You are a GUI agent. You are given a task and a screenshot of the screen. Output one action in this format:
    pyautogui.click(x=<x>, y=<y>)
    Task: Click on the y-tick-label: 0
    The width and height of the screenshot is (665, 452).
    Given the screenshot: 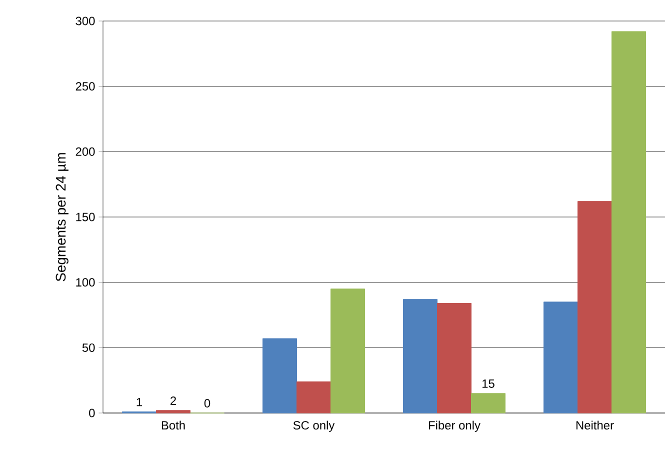 What is the action you would take?
    pyautogui.click(x=92, y=413)
    